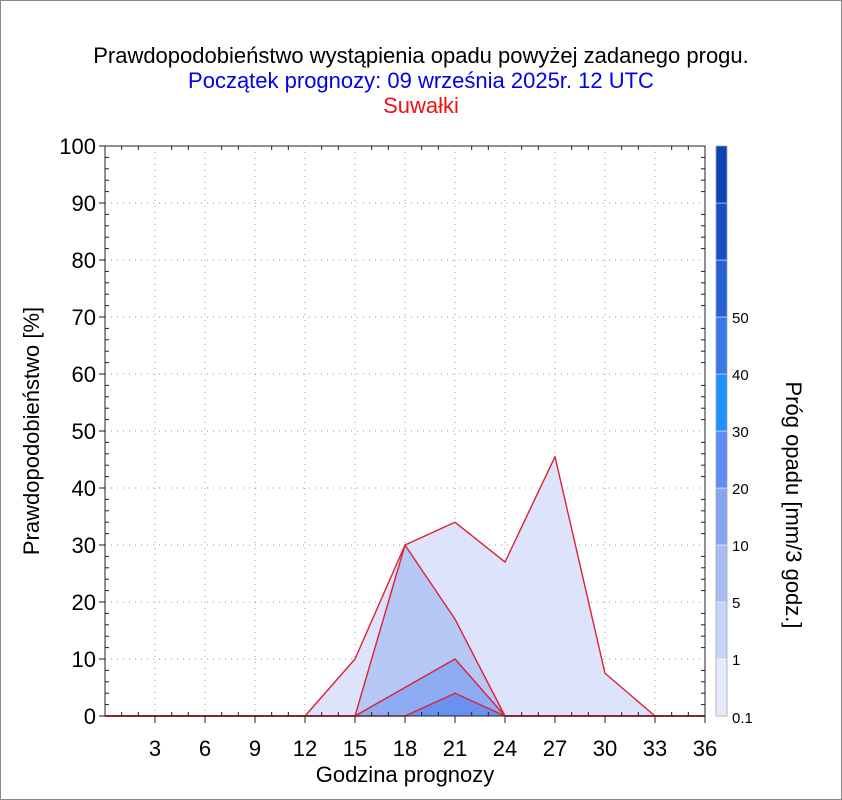 The image size is (842, 800). Describe the element at coordinates (505, 748) in the screenshot. I see `x-tick-label: 24` at that location.